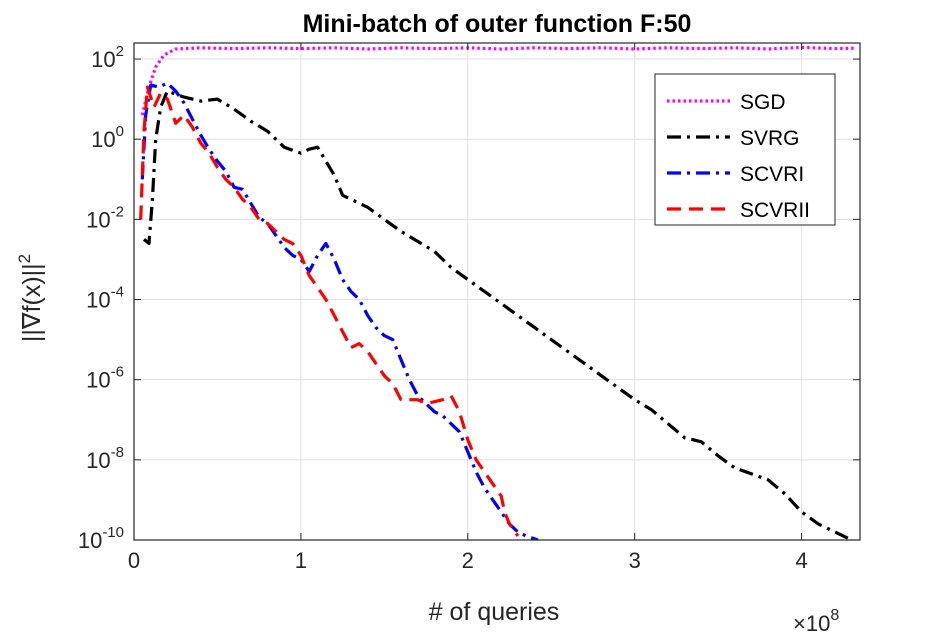 The width and height of the screenshot is (952, 634). I want to click on y-axis-label: ||∇f(x)||2, so click(30, 298).